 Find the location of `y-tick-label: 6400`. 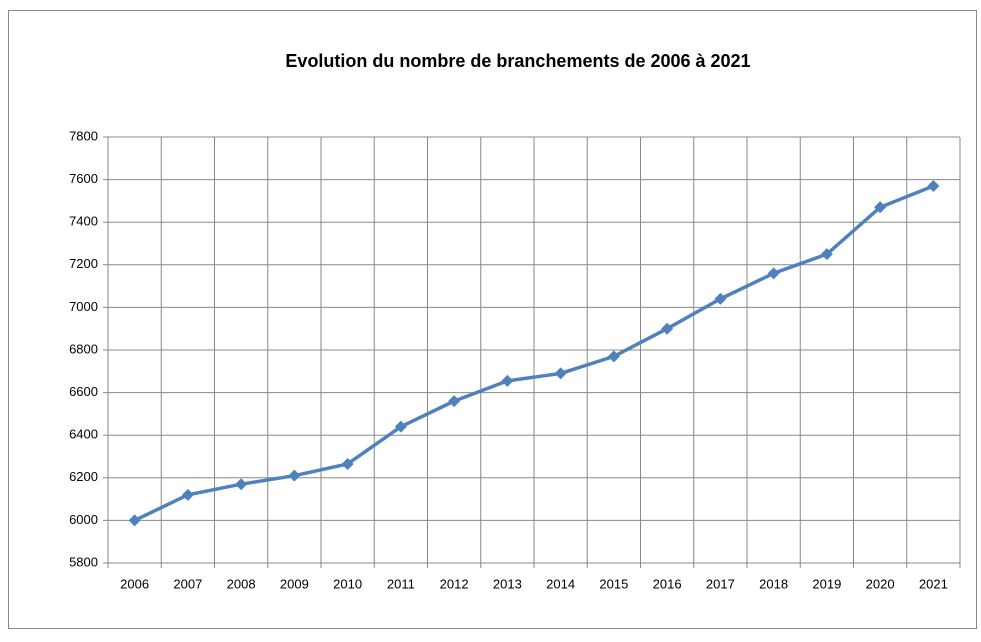

y-tick-label: 6400 is located at coordinates (83, 434).